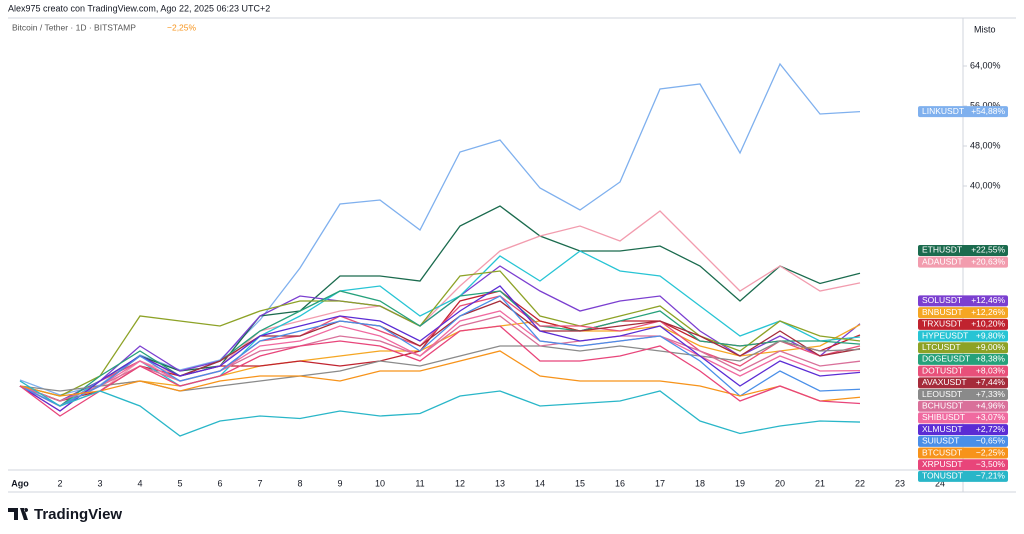  I want to click on legend-label: BTCUSDT, so click(942, 452).